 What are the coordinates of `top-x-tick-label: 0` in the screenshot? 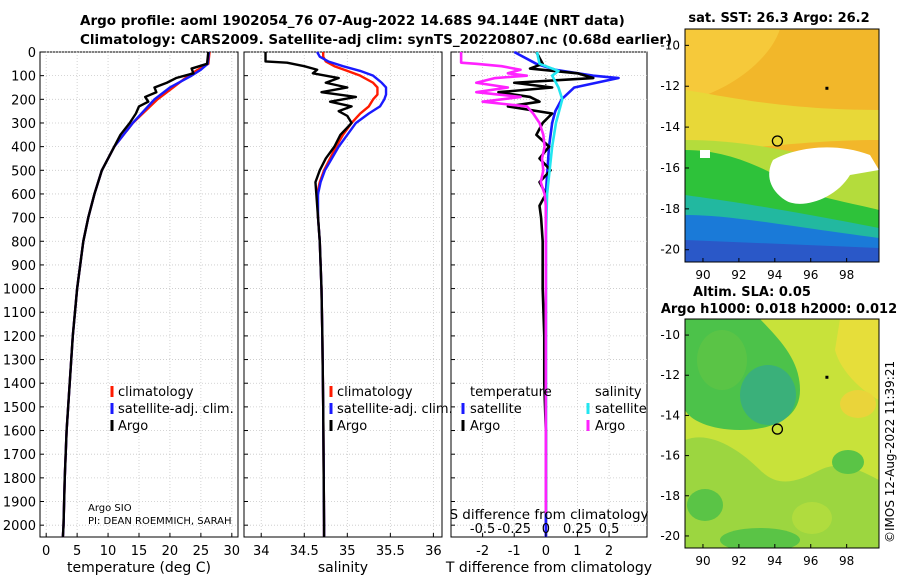 It's located at (546, 529).